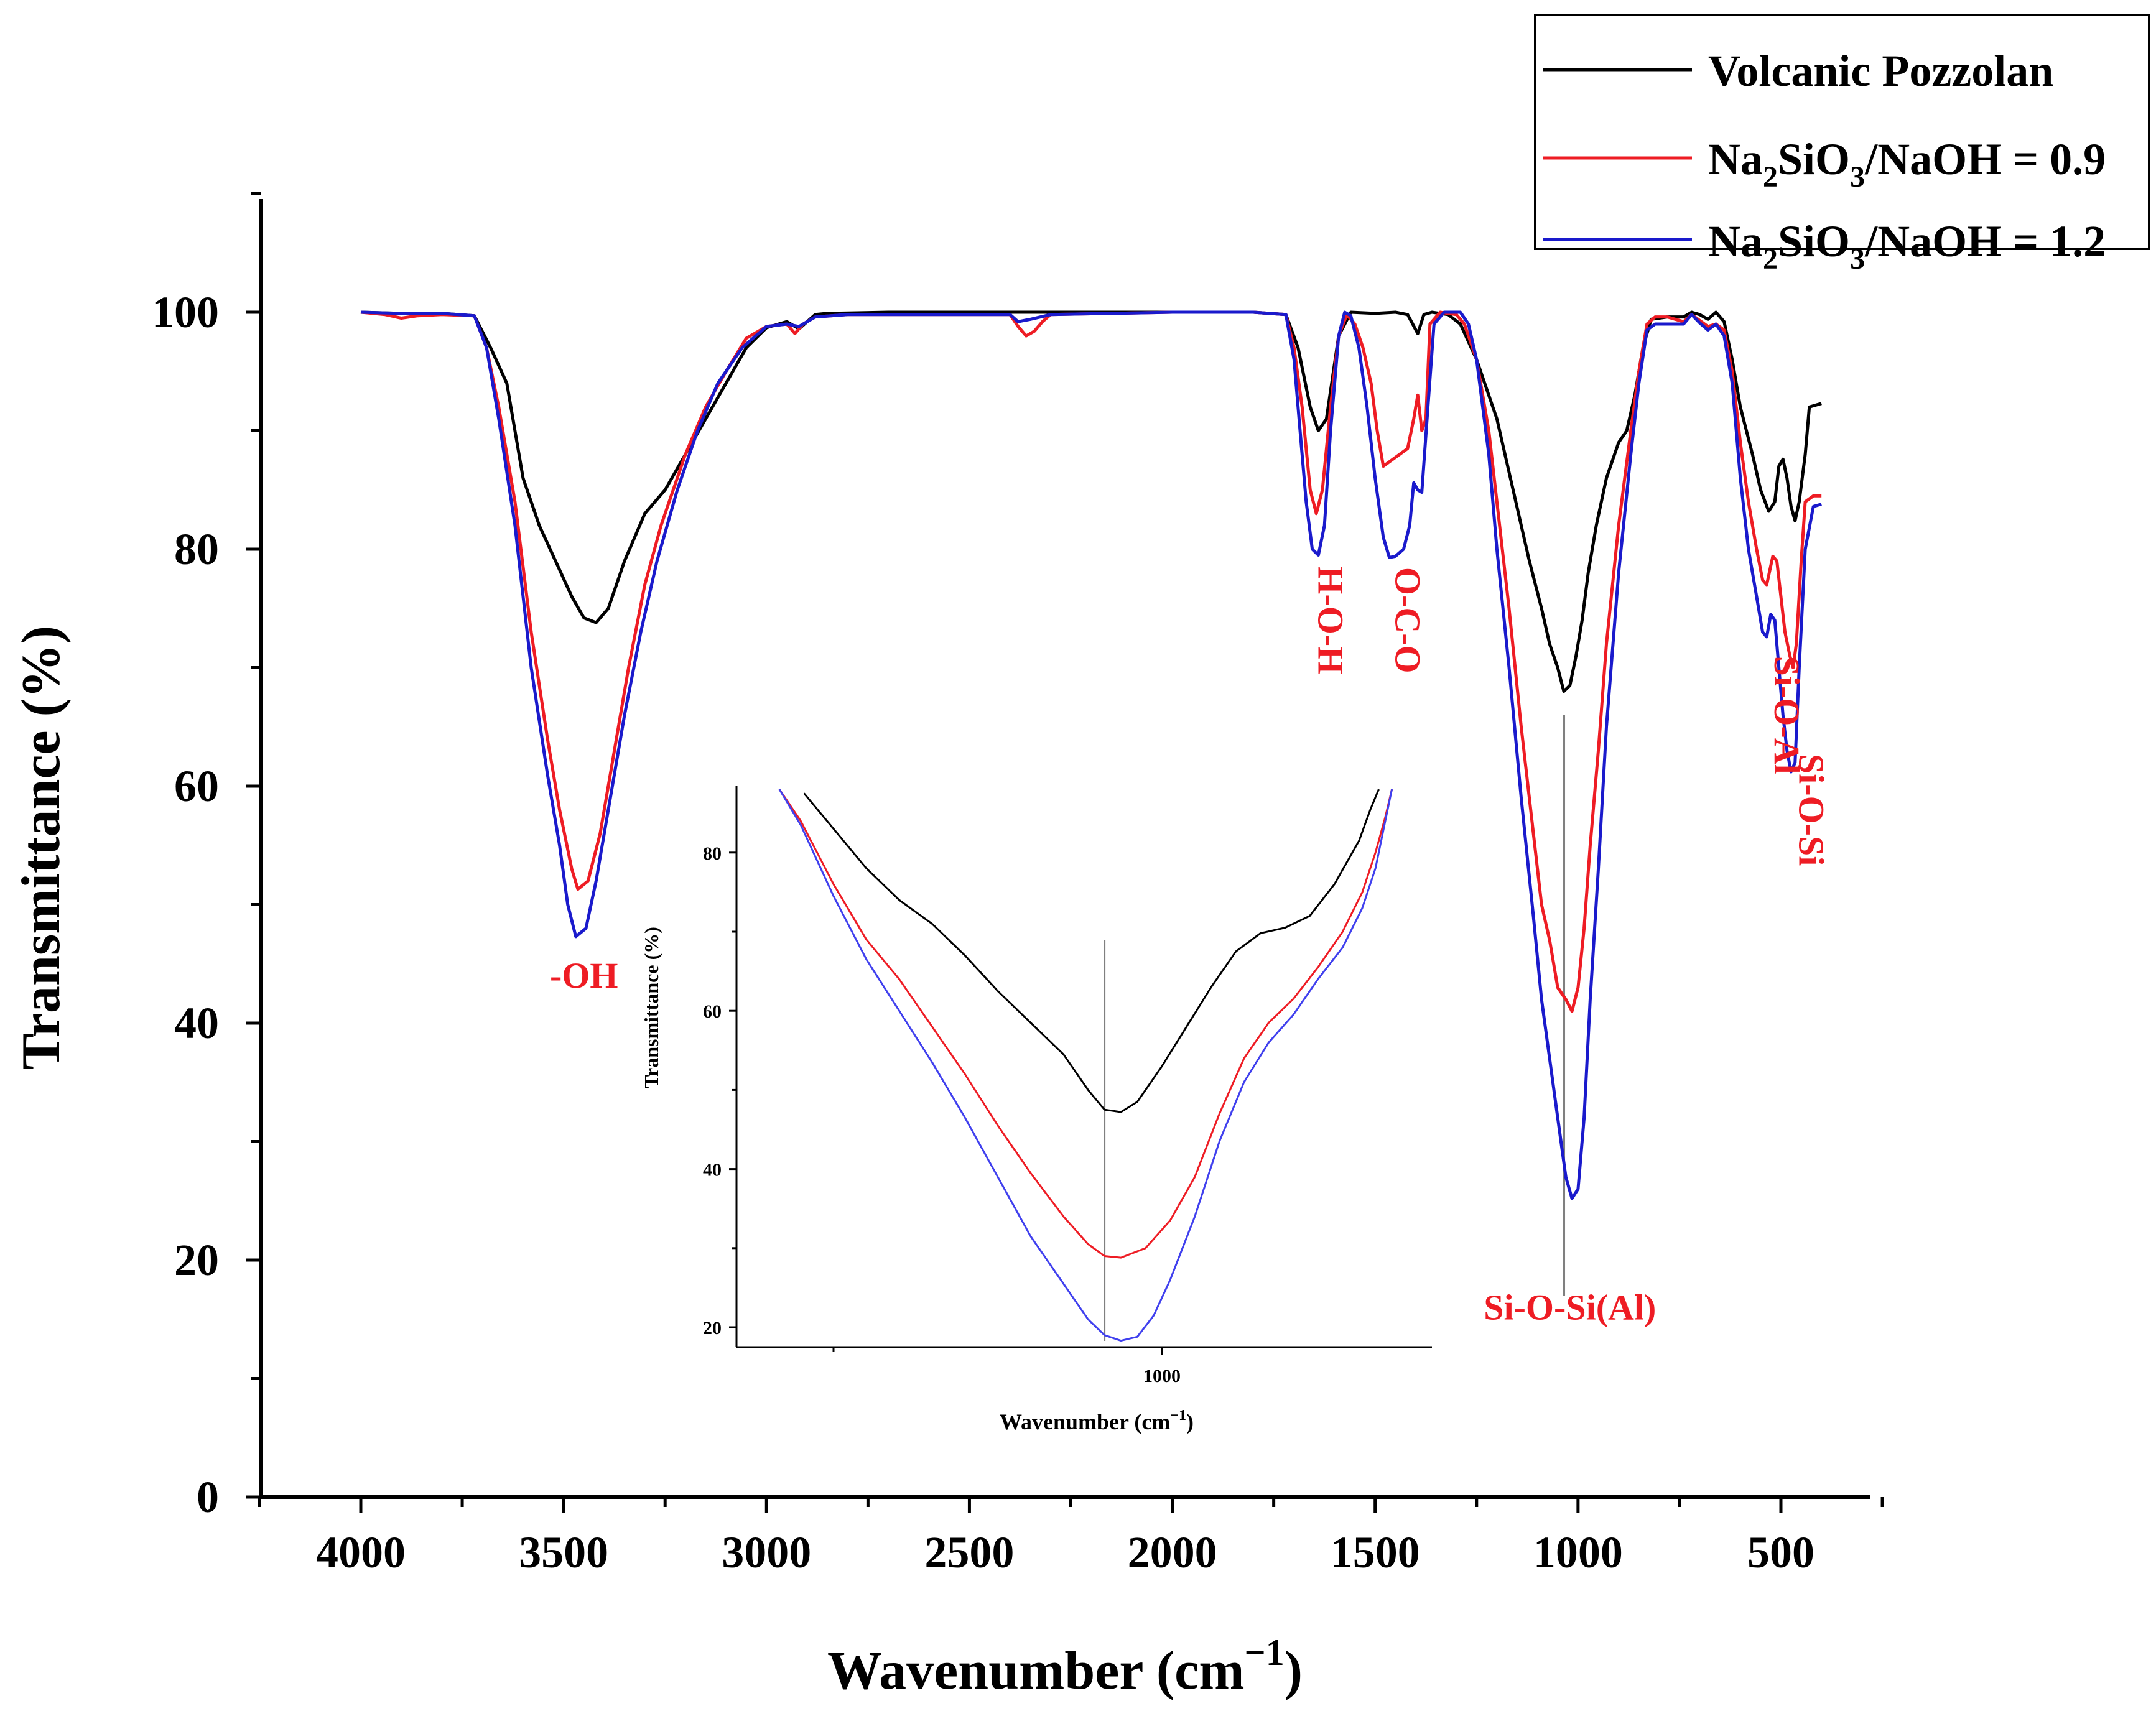 This screenshot has width=2156, height=1711. I want to click on main-x-tick-label: 3500, so click(564, 1552).